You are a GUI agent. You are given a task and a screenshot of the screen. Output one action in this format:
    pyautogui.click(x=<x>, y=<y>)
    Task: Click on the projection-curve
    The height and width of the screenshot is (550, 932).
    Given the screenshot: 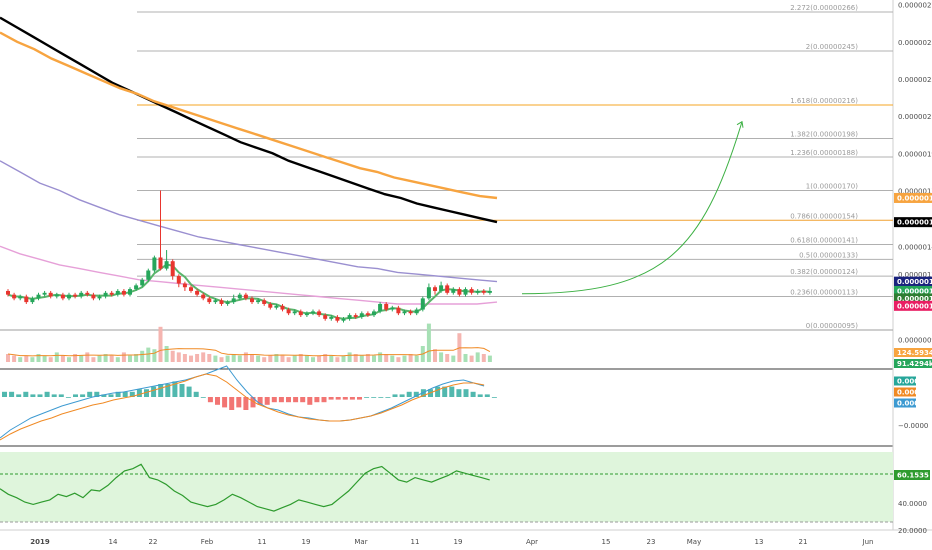 What is the action you would take?
    pyautogui.click(x=632, y=208)
    